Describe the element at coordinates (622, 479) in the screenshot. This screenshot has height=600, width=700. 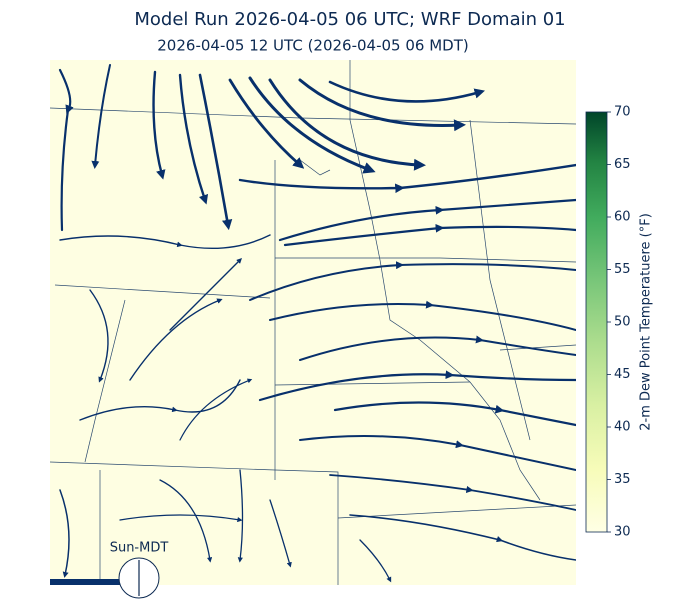
I see `colorbar-tick-label: 35` at that location.